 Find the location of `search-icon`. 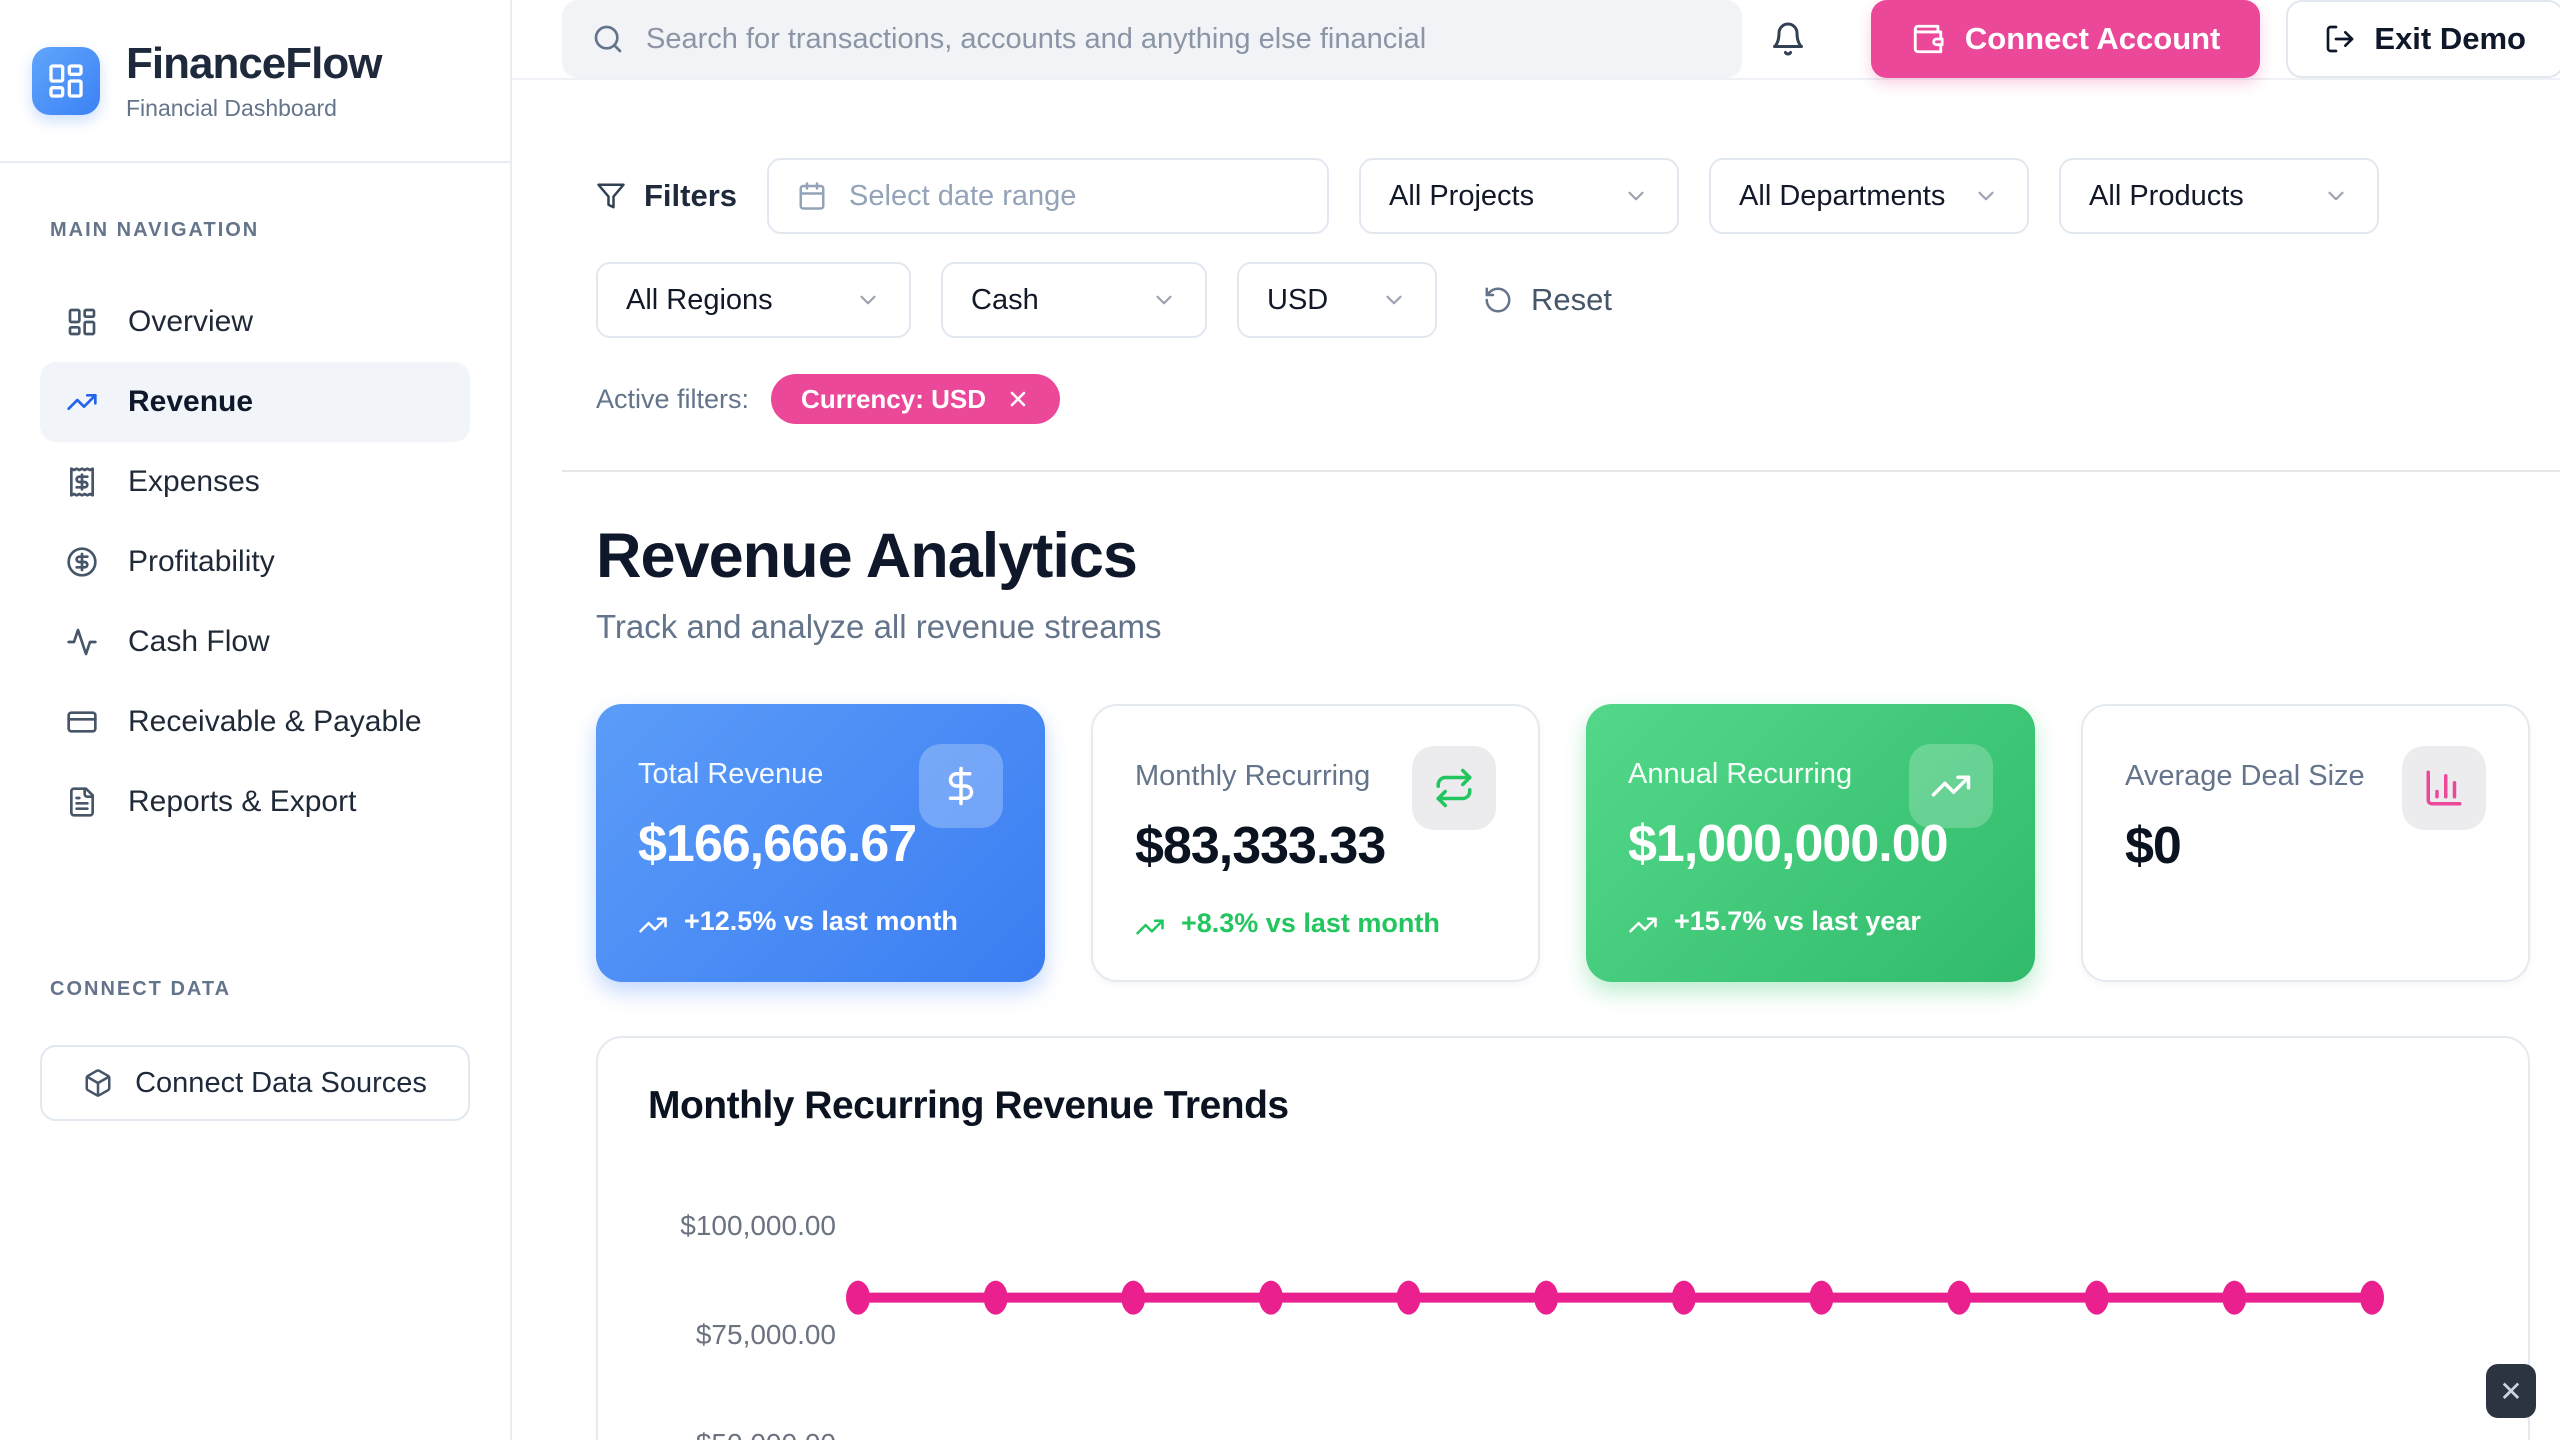

search-icon is located at coordinates (608, 39).